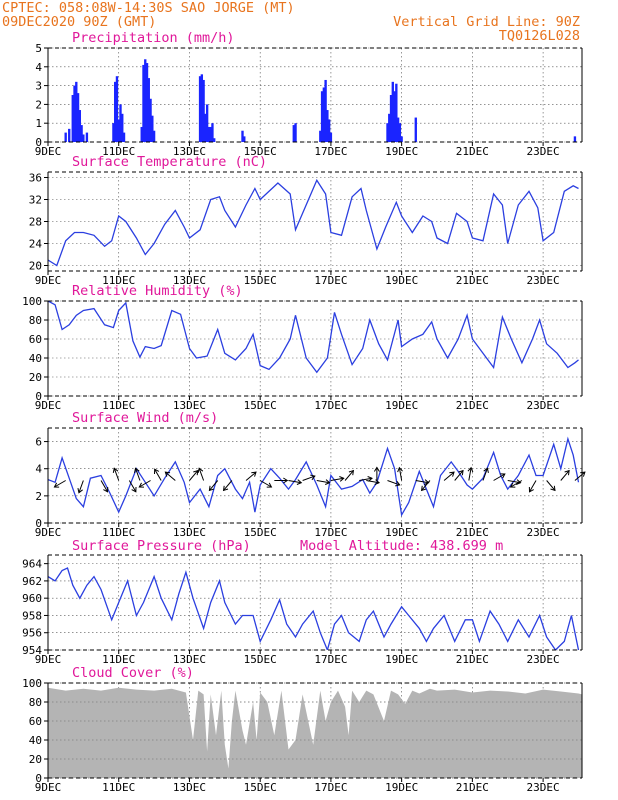 The height and width of the screenshot is (800, 618). What do you see at coordinates (330, 532) in the screenshot?
I see `wind-xtick-label-4: 17DEC` at bounding box center [330, 532].